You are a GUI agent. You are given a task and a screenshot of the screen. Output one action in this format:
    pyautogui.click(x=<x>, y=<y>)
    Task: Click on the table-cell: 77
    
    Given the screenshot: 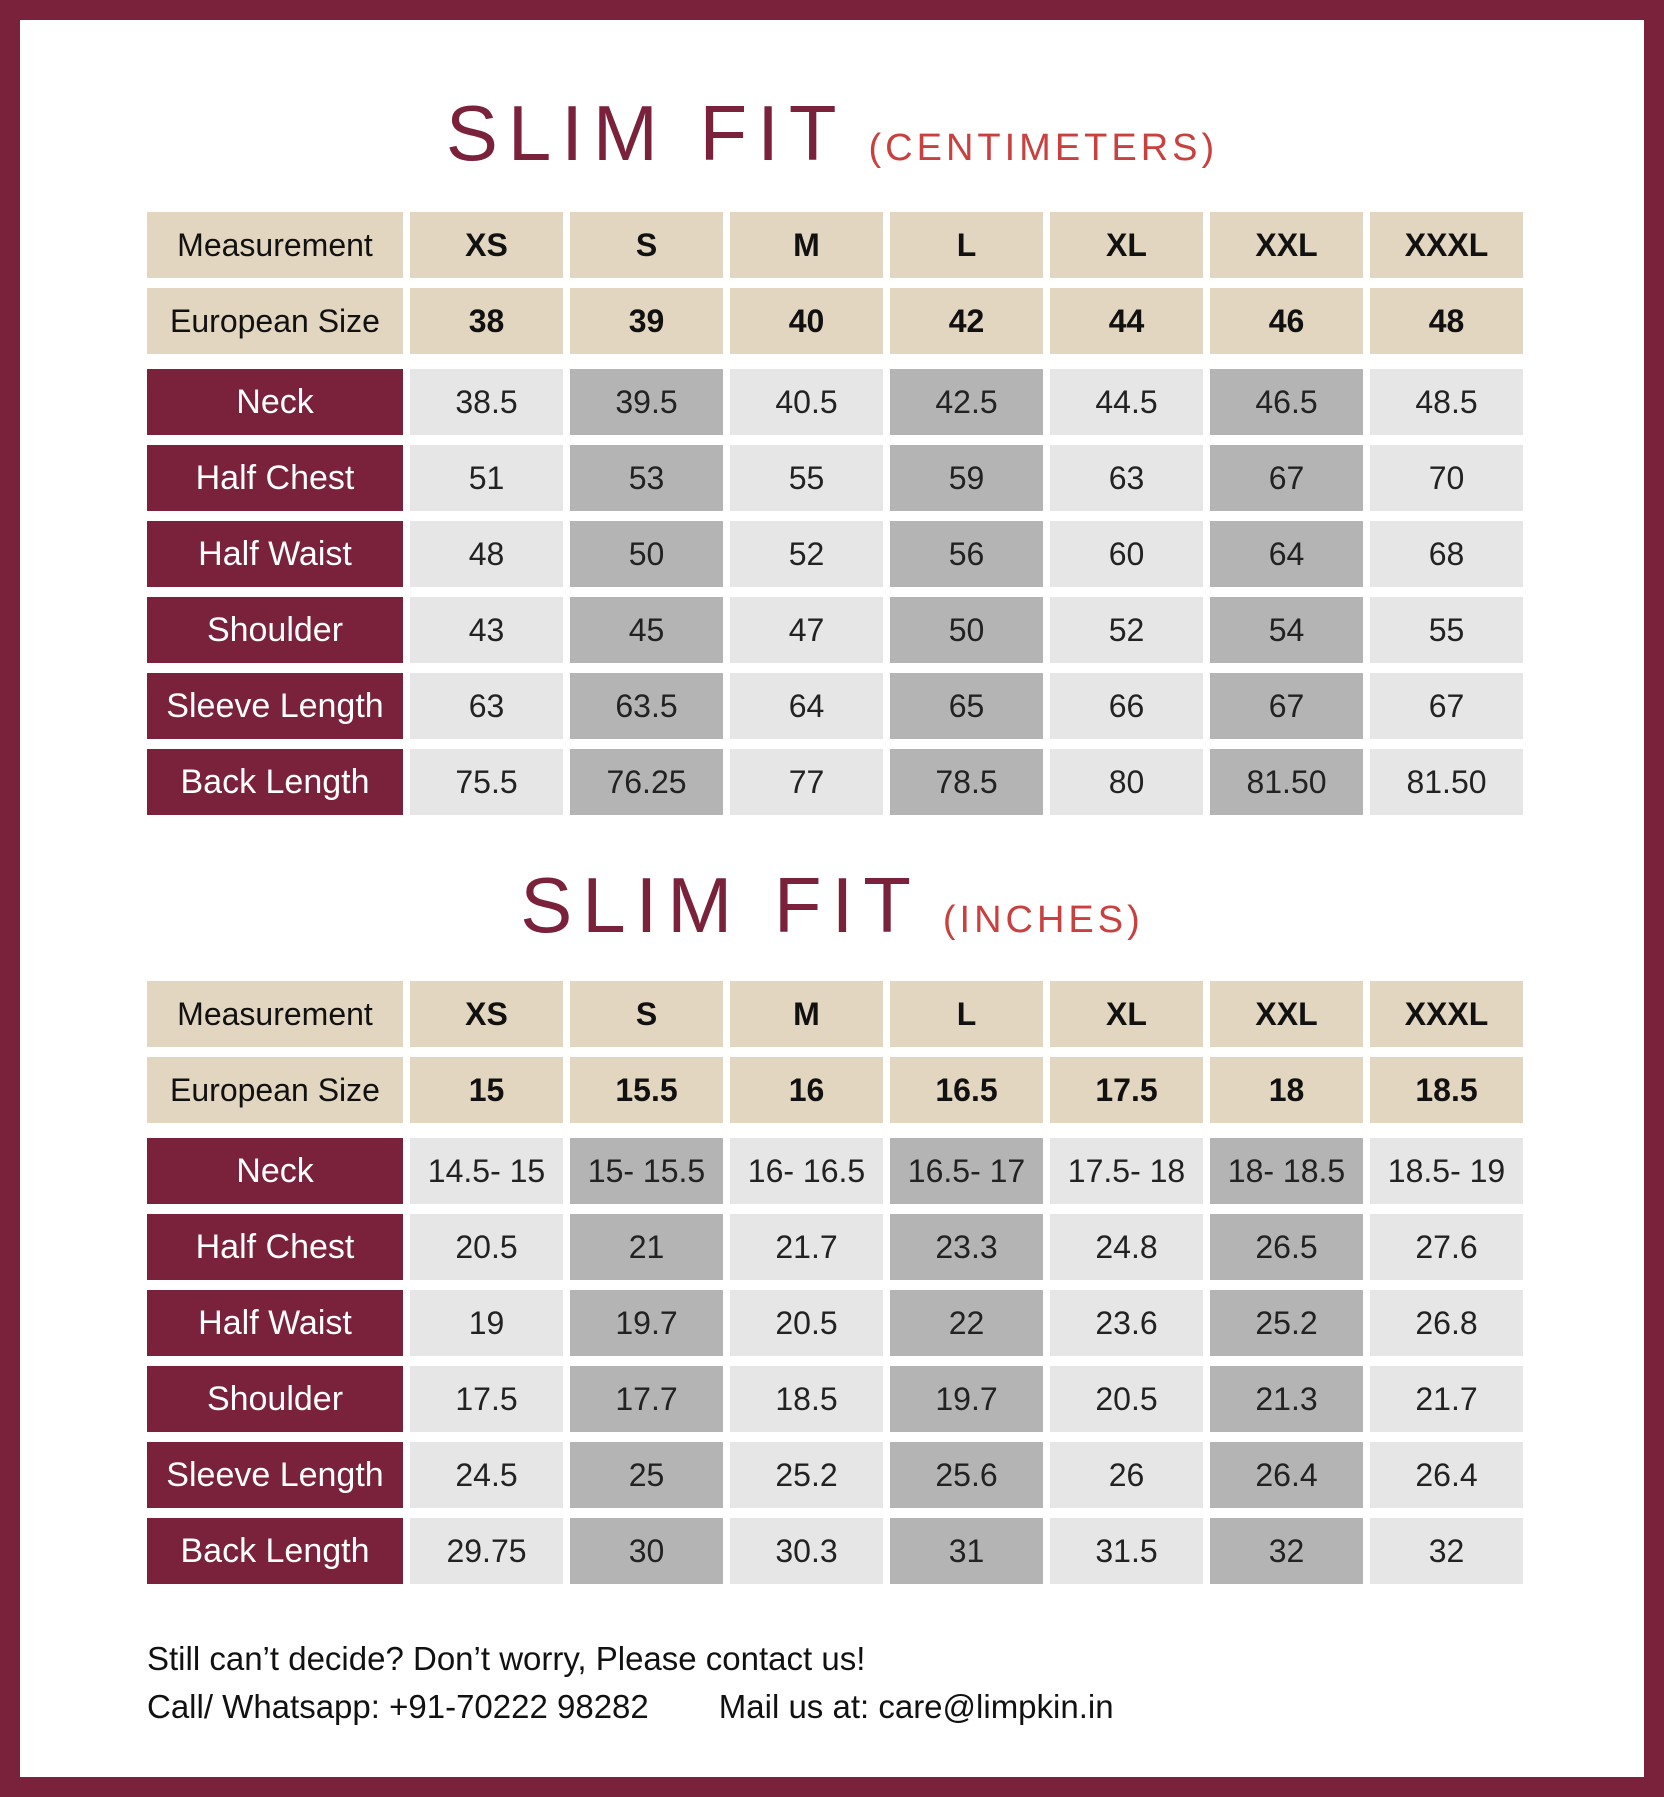 What is the action you would take?
    pyautogui.click(x=806, y=782)
    